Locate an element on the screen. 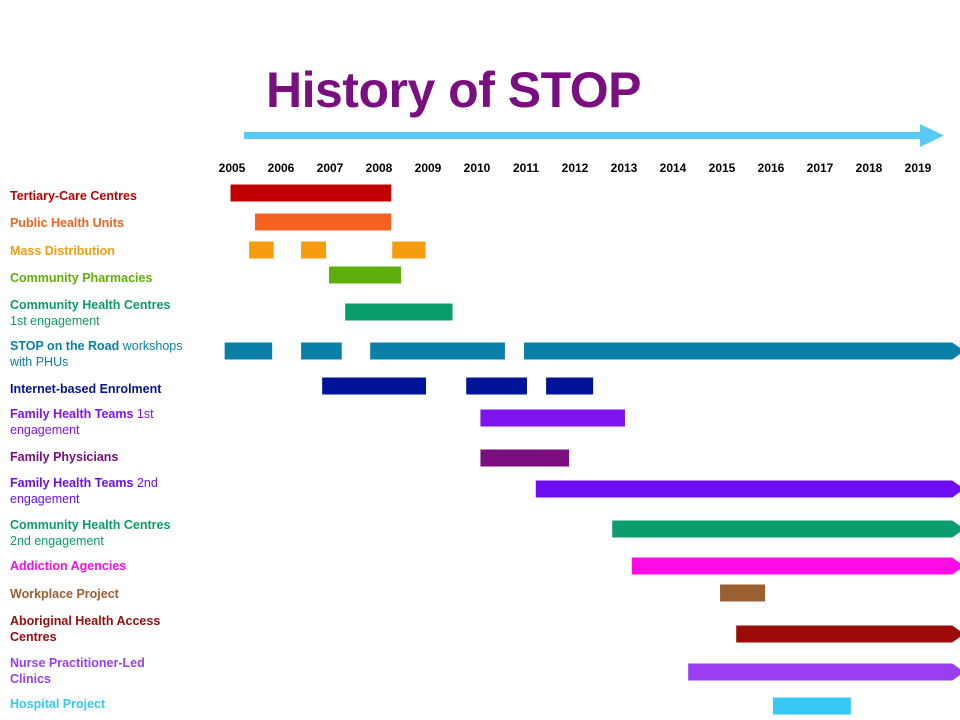  row-label: Family Health Teams 1st engagement is located at coordinates (95, 422).